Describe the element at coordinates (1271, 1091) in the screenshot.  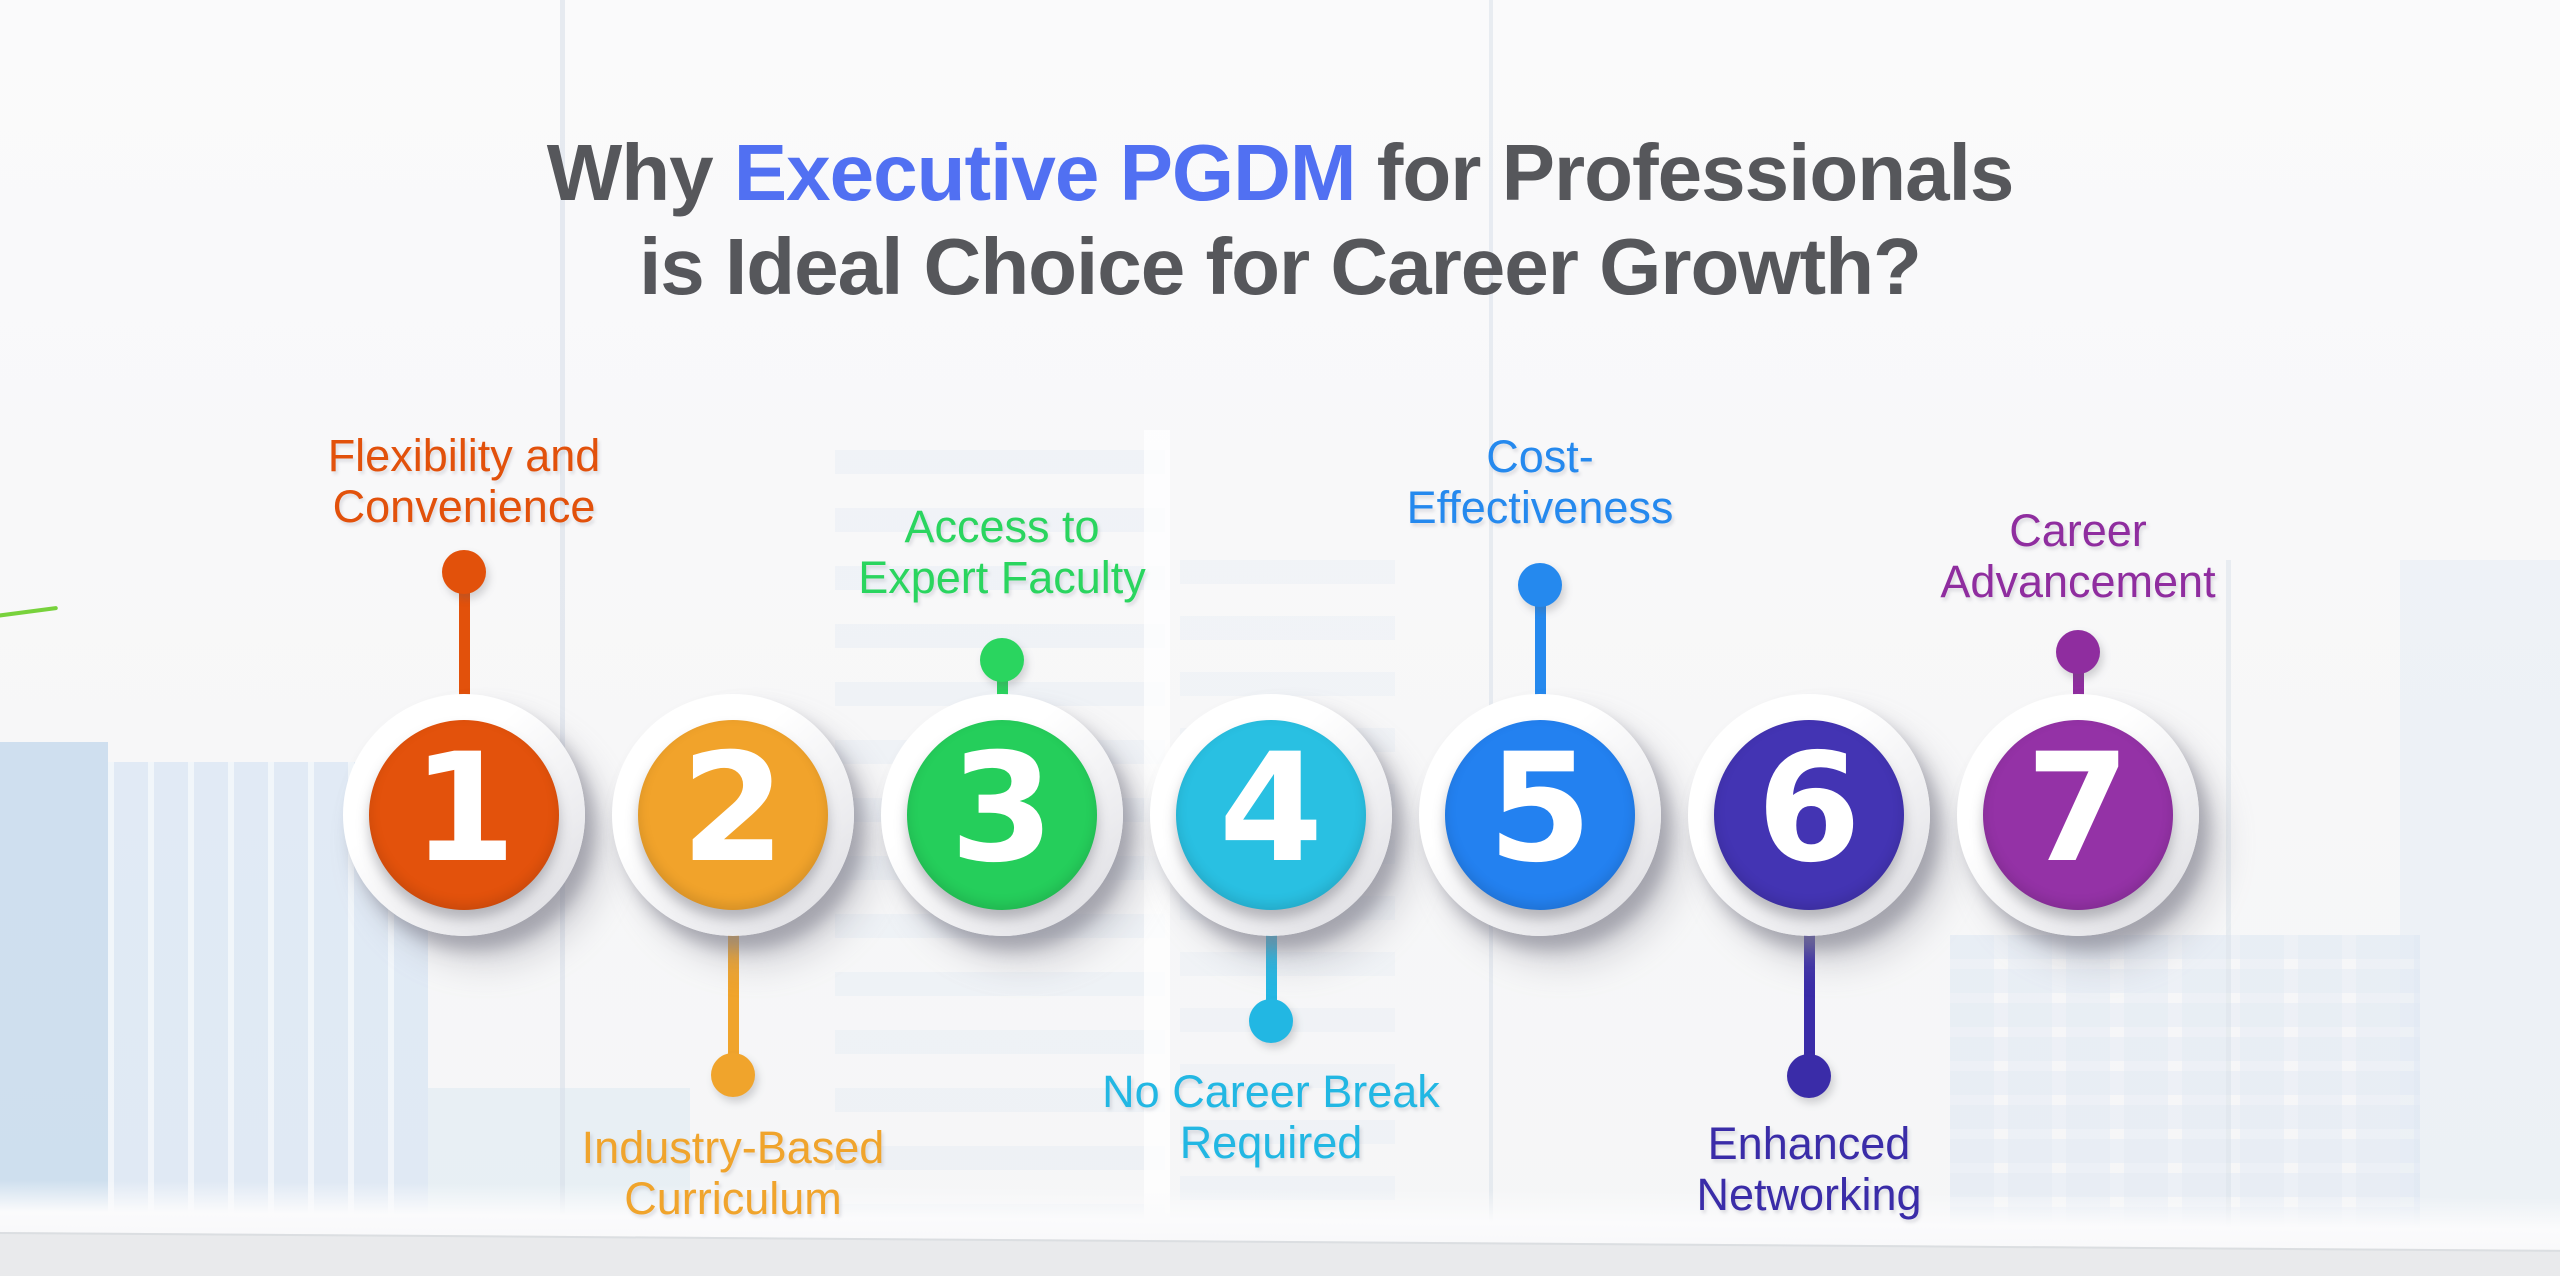
I see `step-label-line1: No Career Break` at that location.